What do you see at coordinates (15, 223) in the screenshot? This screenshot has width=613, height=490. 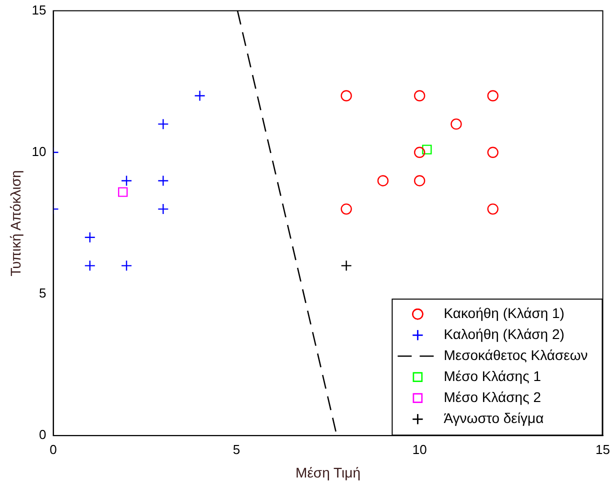 I see `y-axis-title: Τυπική Απόκλιση` at bounding box center [15, 223].